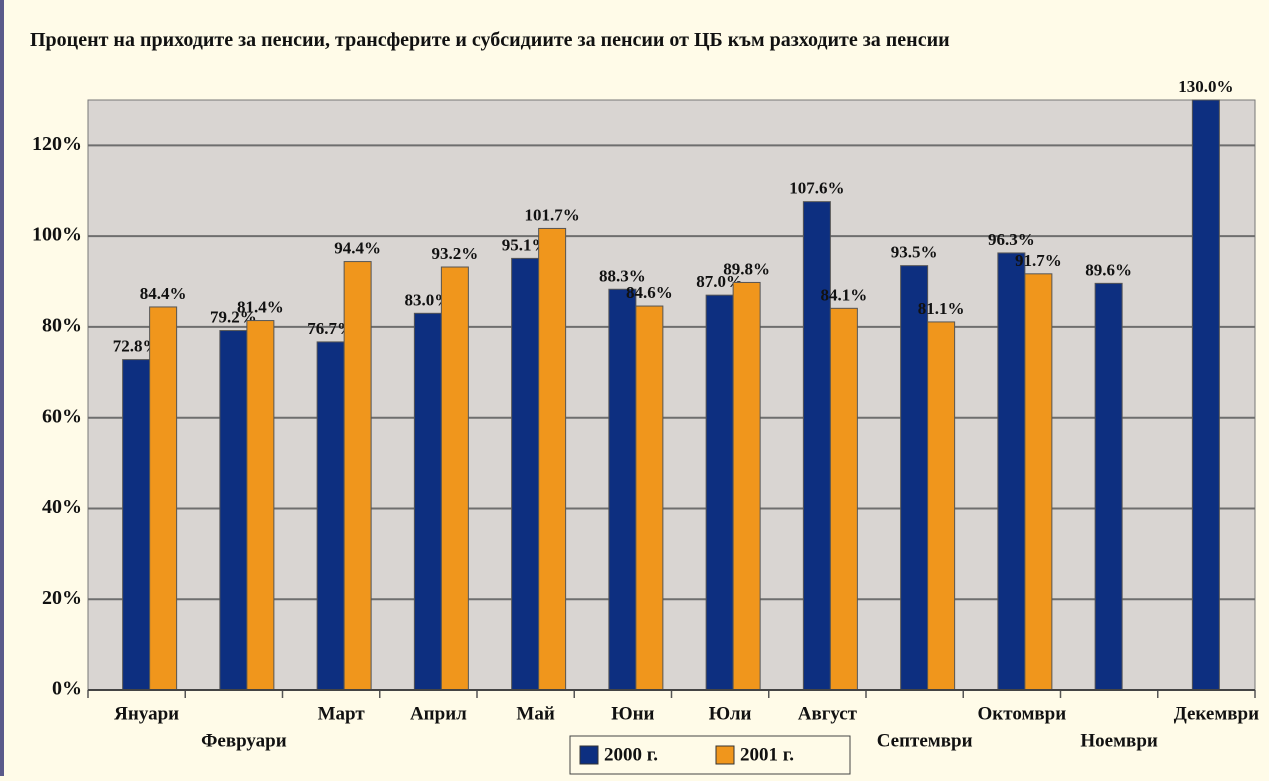 The image size is (1269, 781). Describe the element at coordinates (925, 740) in the screenshot. I see `x-tick-label: Септември` at that location.